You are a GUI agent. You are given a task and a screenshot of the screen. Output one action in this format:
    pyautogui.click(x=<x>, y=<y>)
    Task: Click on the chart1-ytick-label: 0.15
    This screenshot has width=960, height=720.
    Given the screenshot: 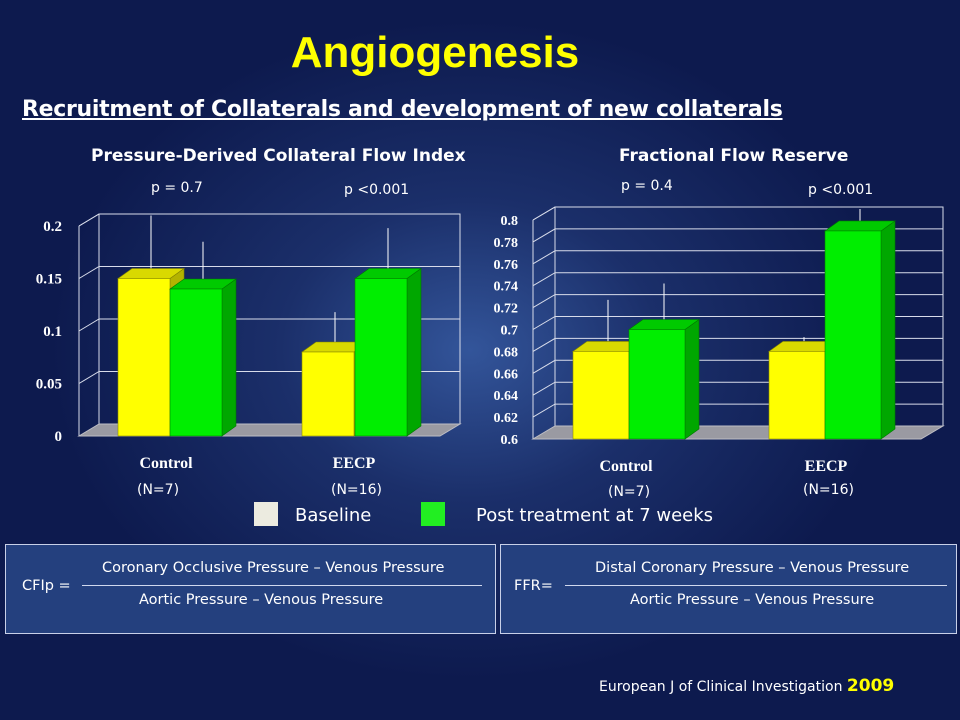 What is the action you would take?
    pyautogui.click(x=49, y=280)
    